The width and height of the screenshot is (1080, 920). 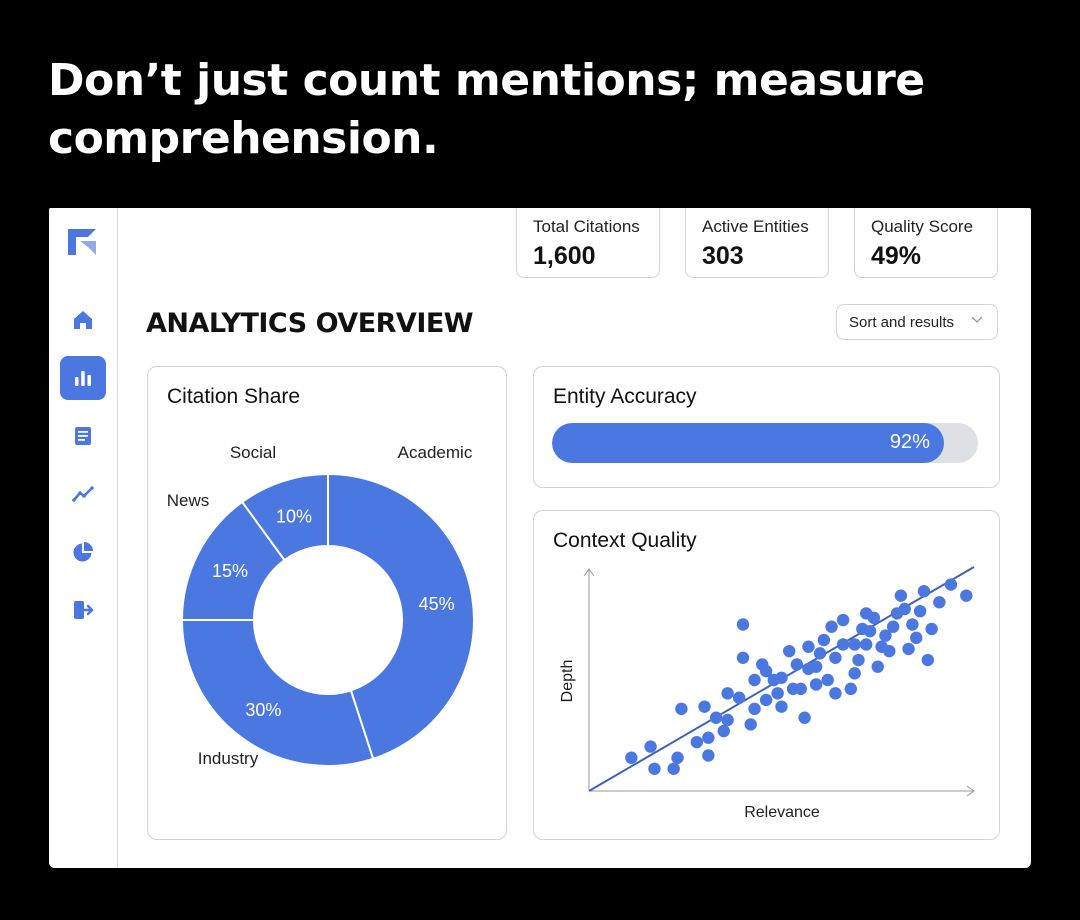 I want to click on chevron-down-icon, so click(x=977, y=319).